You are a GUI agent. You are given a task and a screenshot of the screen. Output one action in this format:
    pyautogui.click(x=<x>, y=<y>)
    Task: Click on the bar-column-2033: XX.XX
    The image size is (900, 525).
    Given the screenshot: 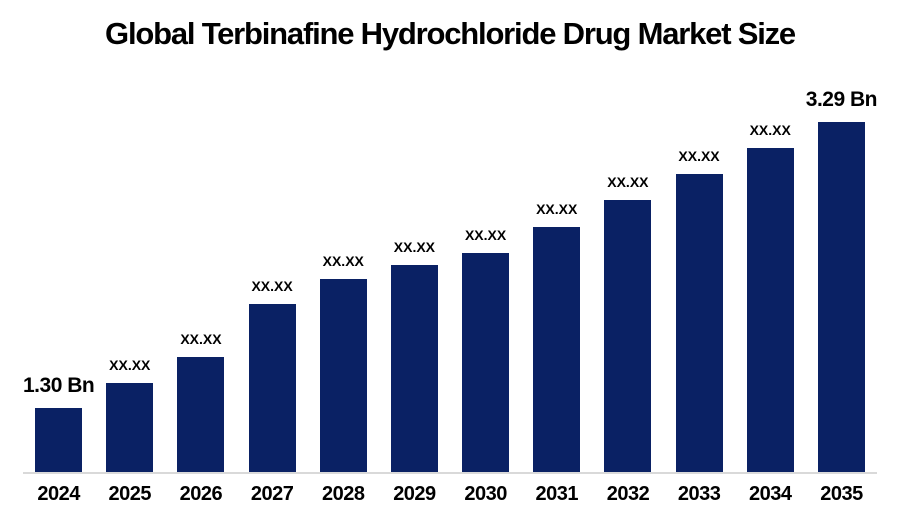 What is the action you would take?
    pyautogui.click(x=698, y=310)
    